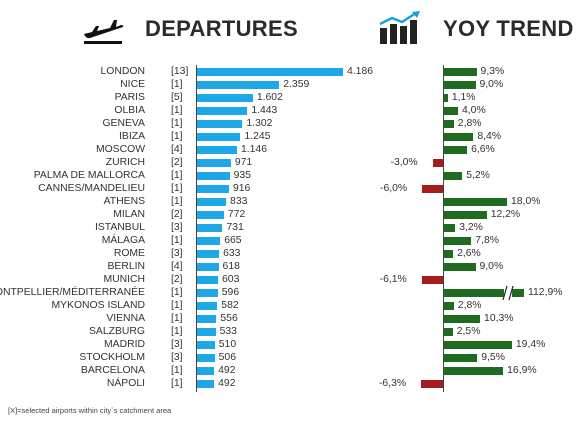 The image size is (580, 422). Describe the element at coordinates (230, 292) in the screenshot. I see `departures-value-label: 596` at that location.